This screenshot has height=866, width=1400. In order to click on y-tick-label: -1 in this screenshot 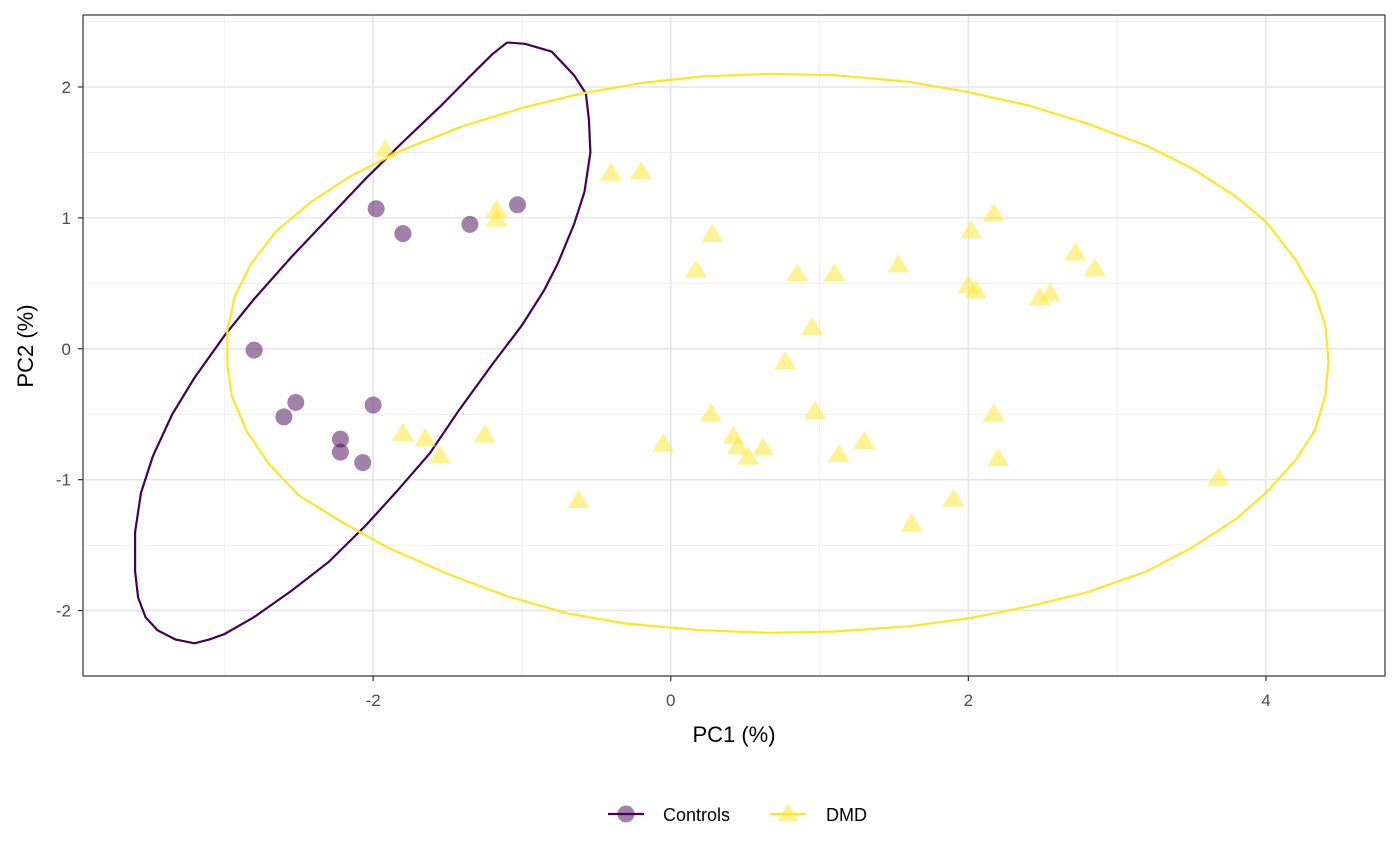, I will do `click(63, 480)`.